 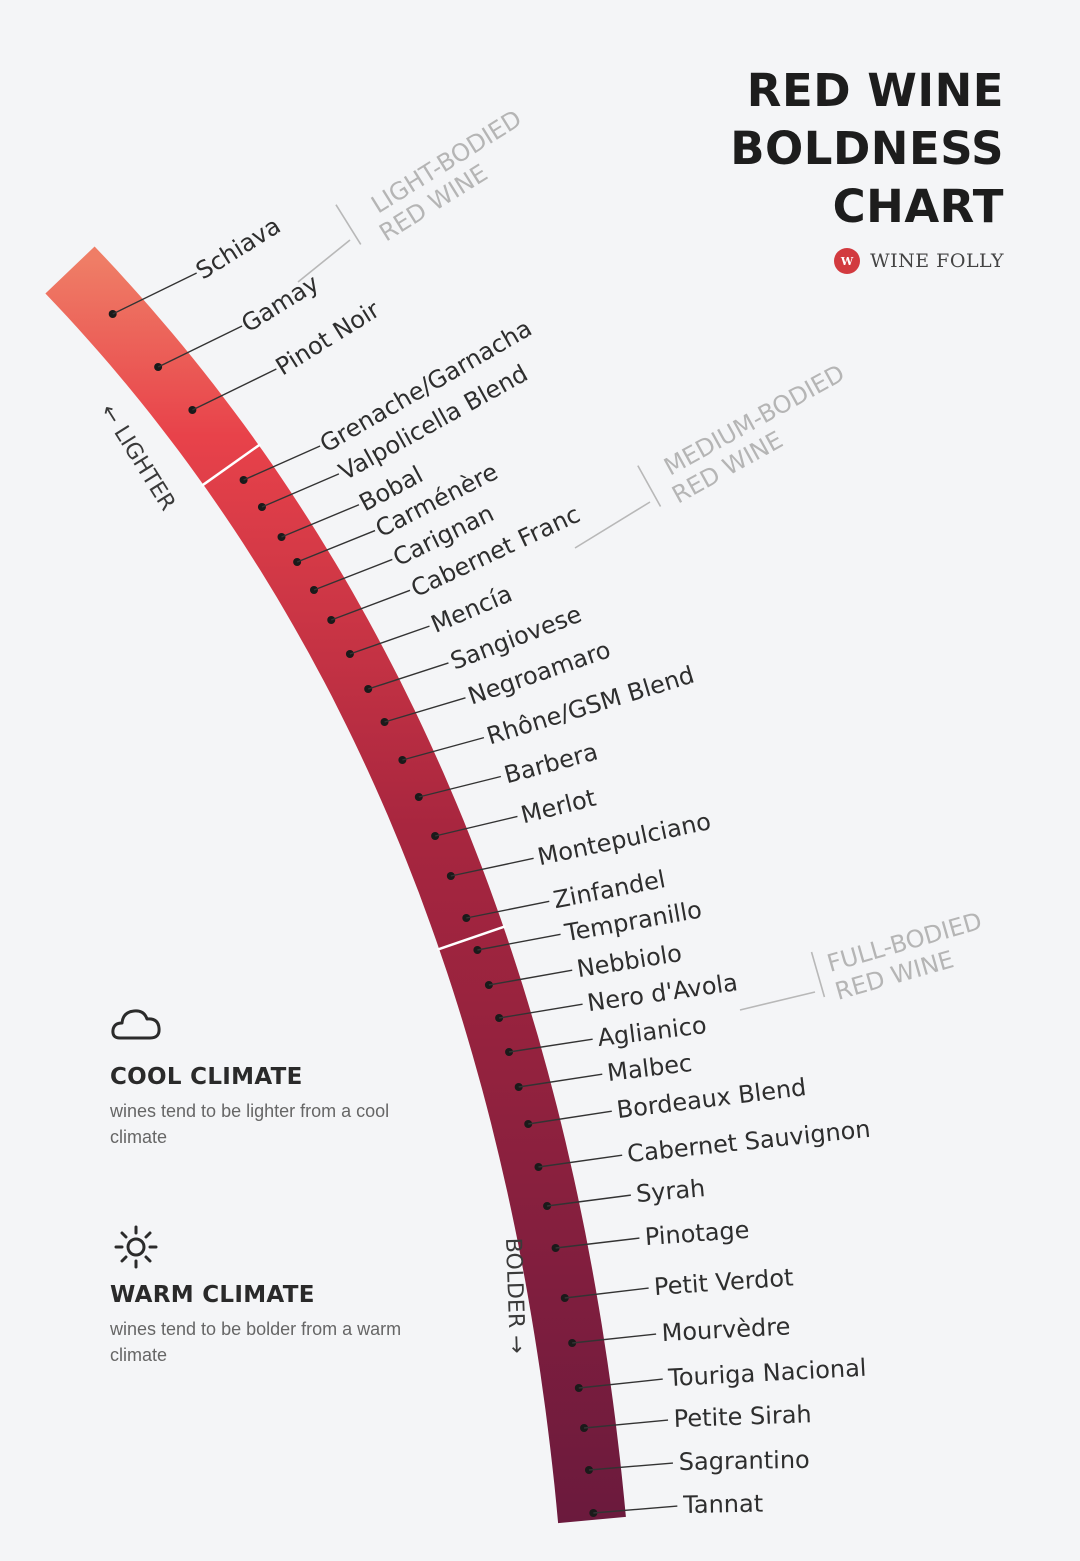 I want to click on bolder-direction-label: BOLDER →, so click(x=514, y=1295).